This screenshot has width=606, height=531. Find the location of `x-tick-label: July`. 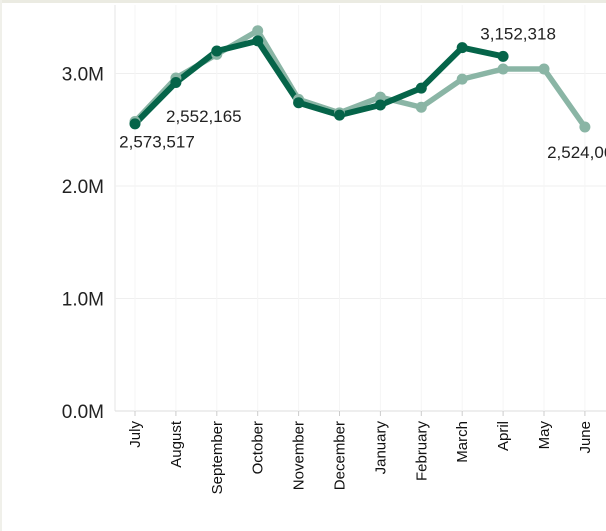

x-tick-label: July is located at coordinates (135, 434).